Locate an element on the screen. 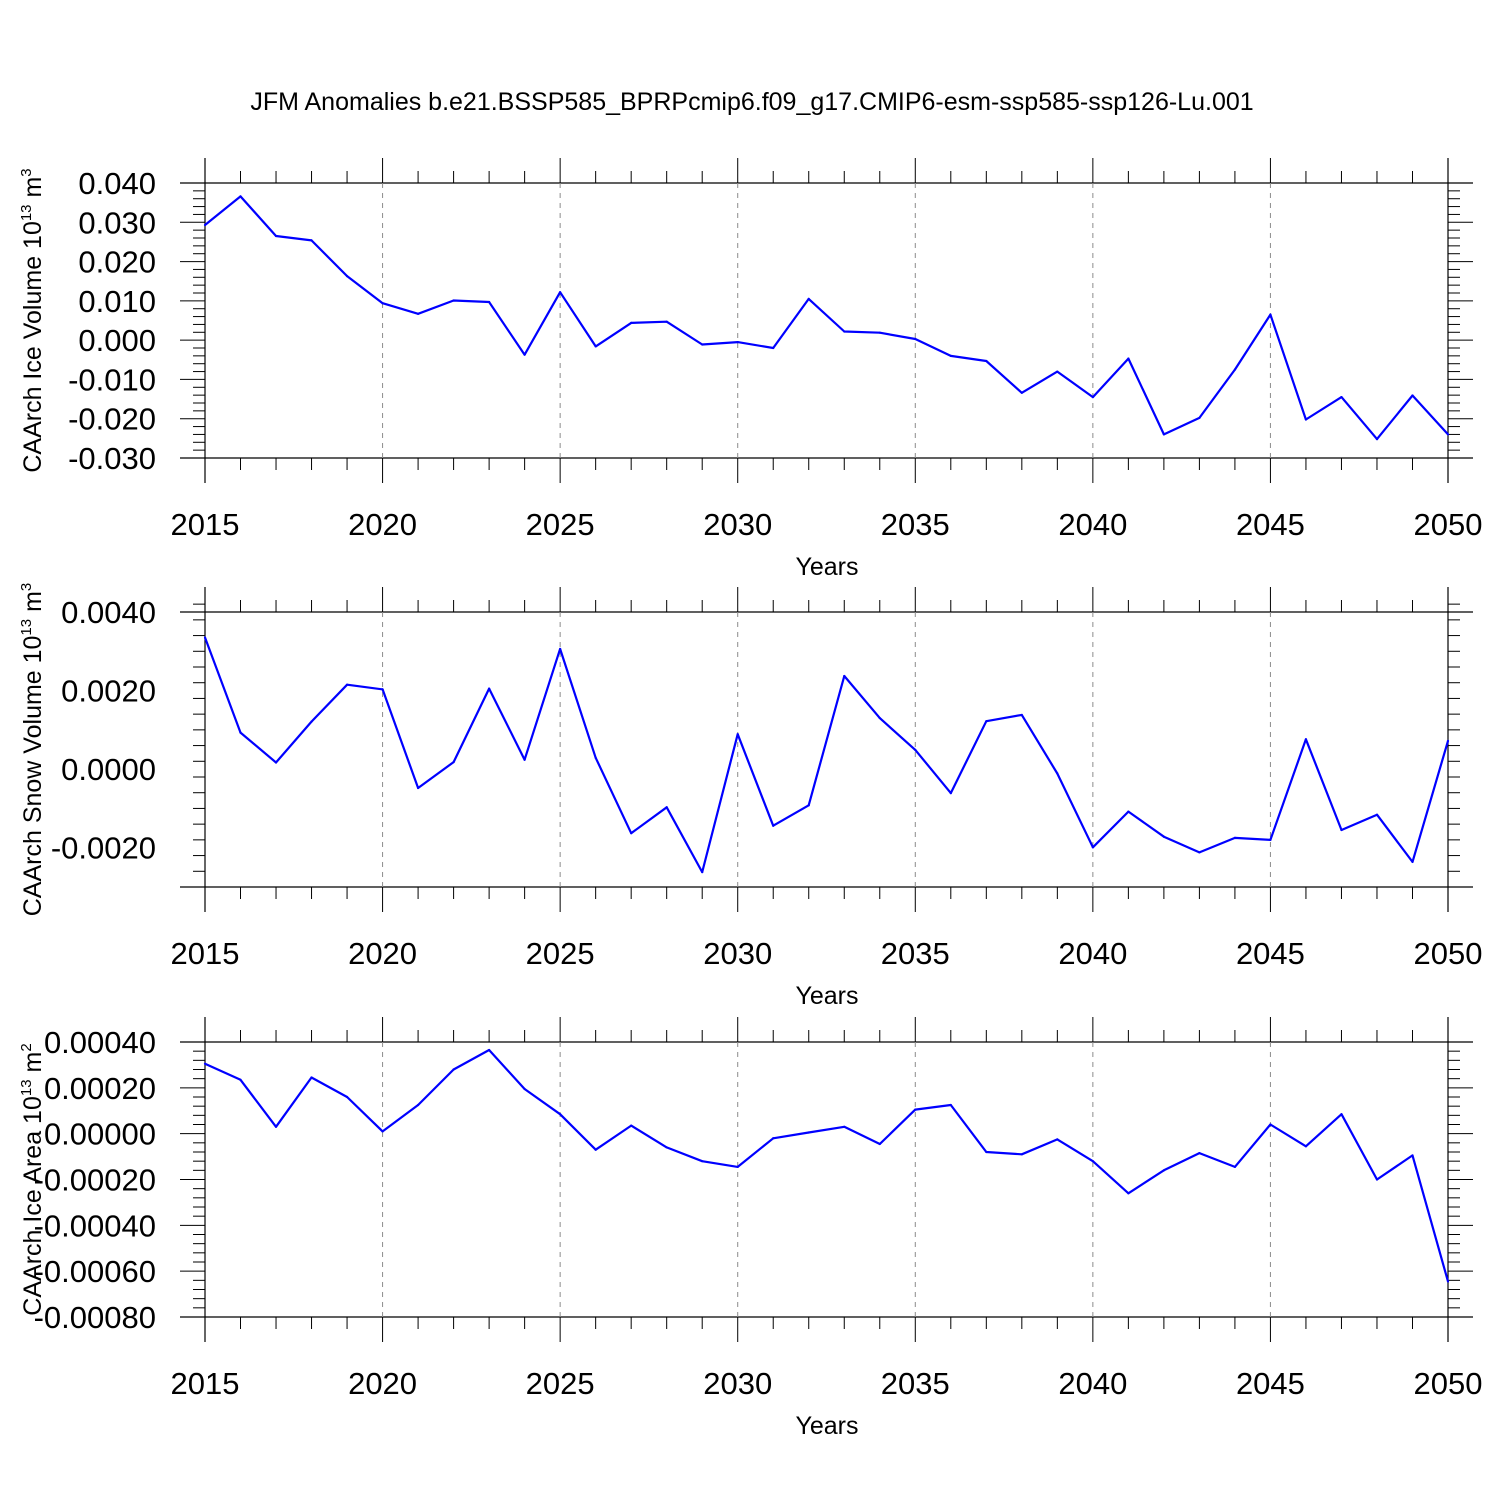 The height and width of the screenshot is (1500, 1500). y-tick-label: 0.030 is located at coordinates (117, 222).